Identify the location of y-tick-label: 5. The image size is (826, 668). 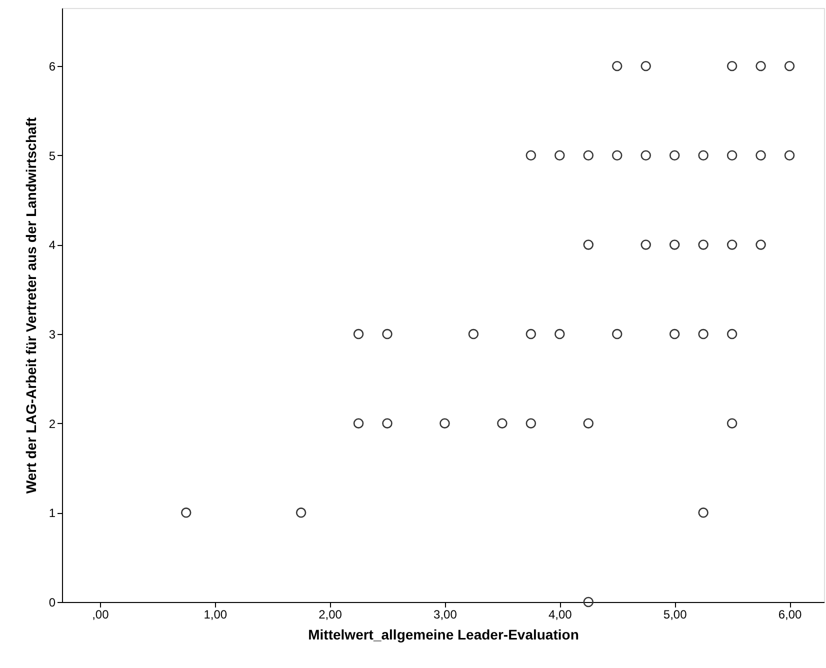
(52, 155).